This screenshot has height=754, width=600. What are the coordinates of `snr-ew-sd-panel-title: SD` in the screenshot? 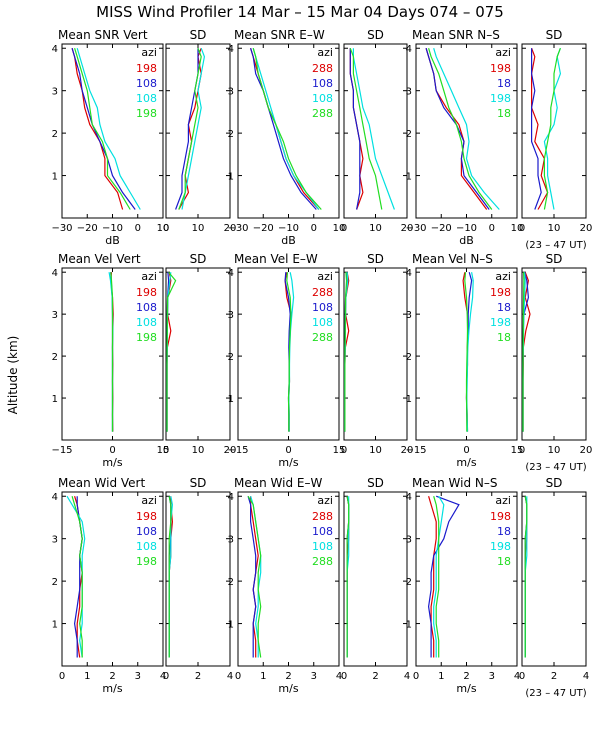 It's located at (375, 35).